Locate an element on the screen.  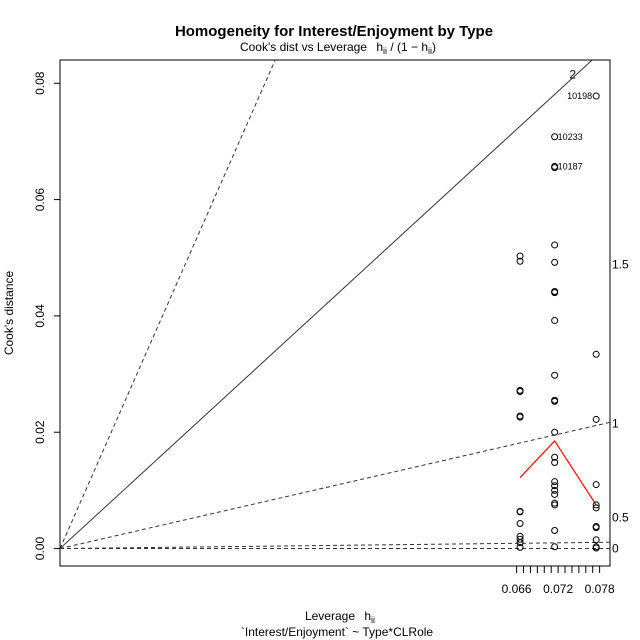
x-axis-label-text: Leverage is located at coordinates (330, 616).